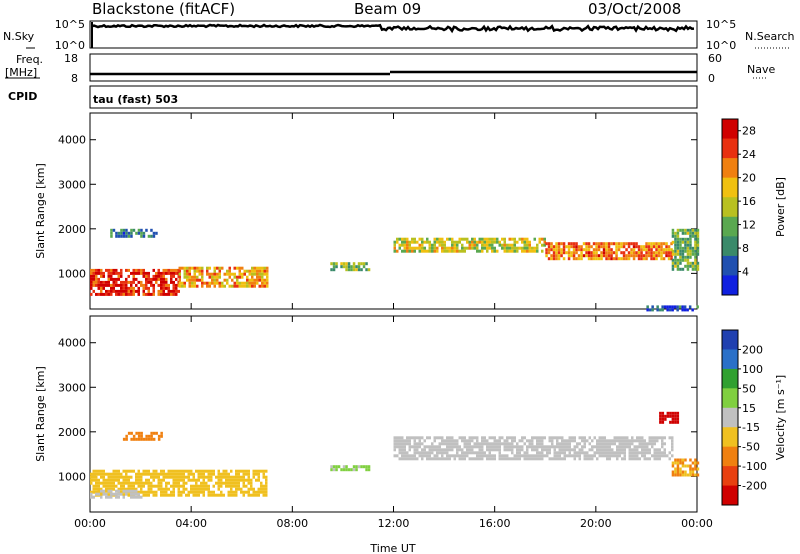 The width and height of the screenshot is (800, 554). Describe the element at coordinates (23, 96) in the screenshot. I see `cpid-label: CPID` at that location.